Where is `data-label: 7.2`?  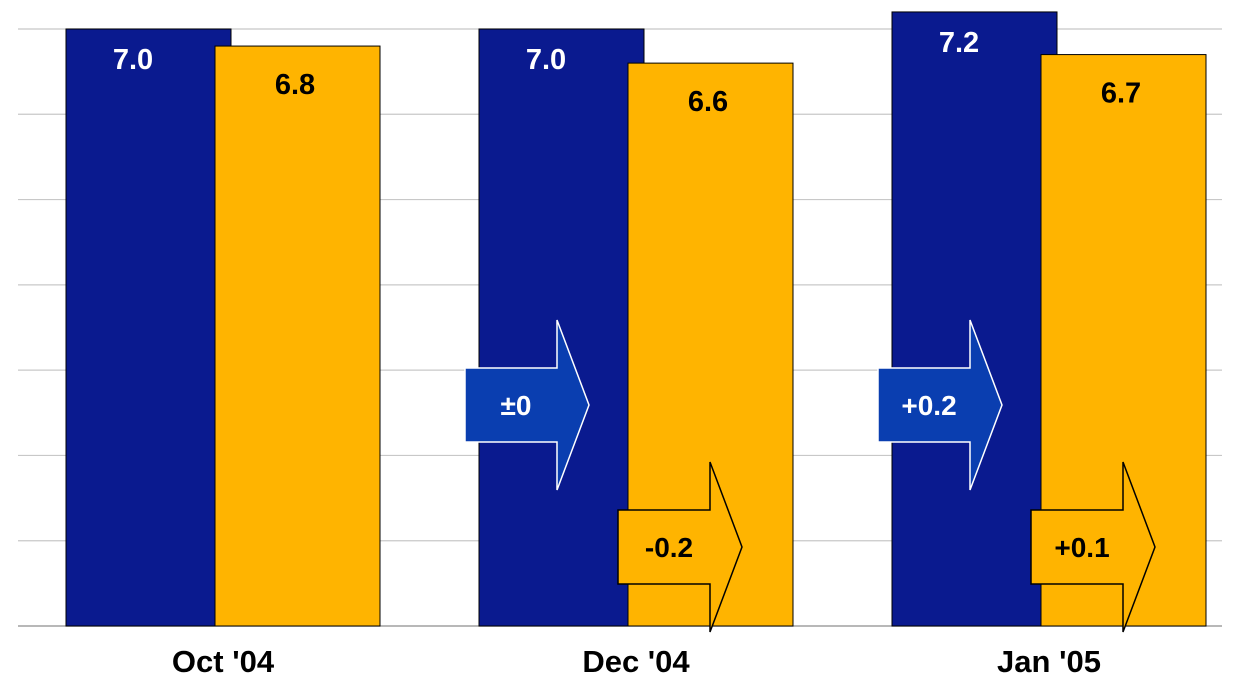
data-label: 7.2 is located at coordinates (959, 43).